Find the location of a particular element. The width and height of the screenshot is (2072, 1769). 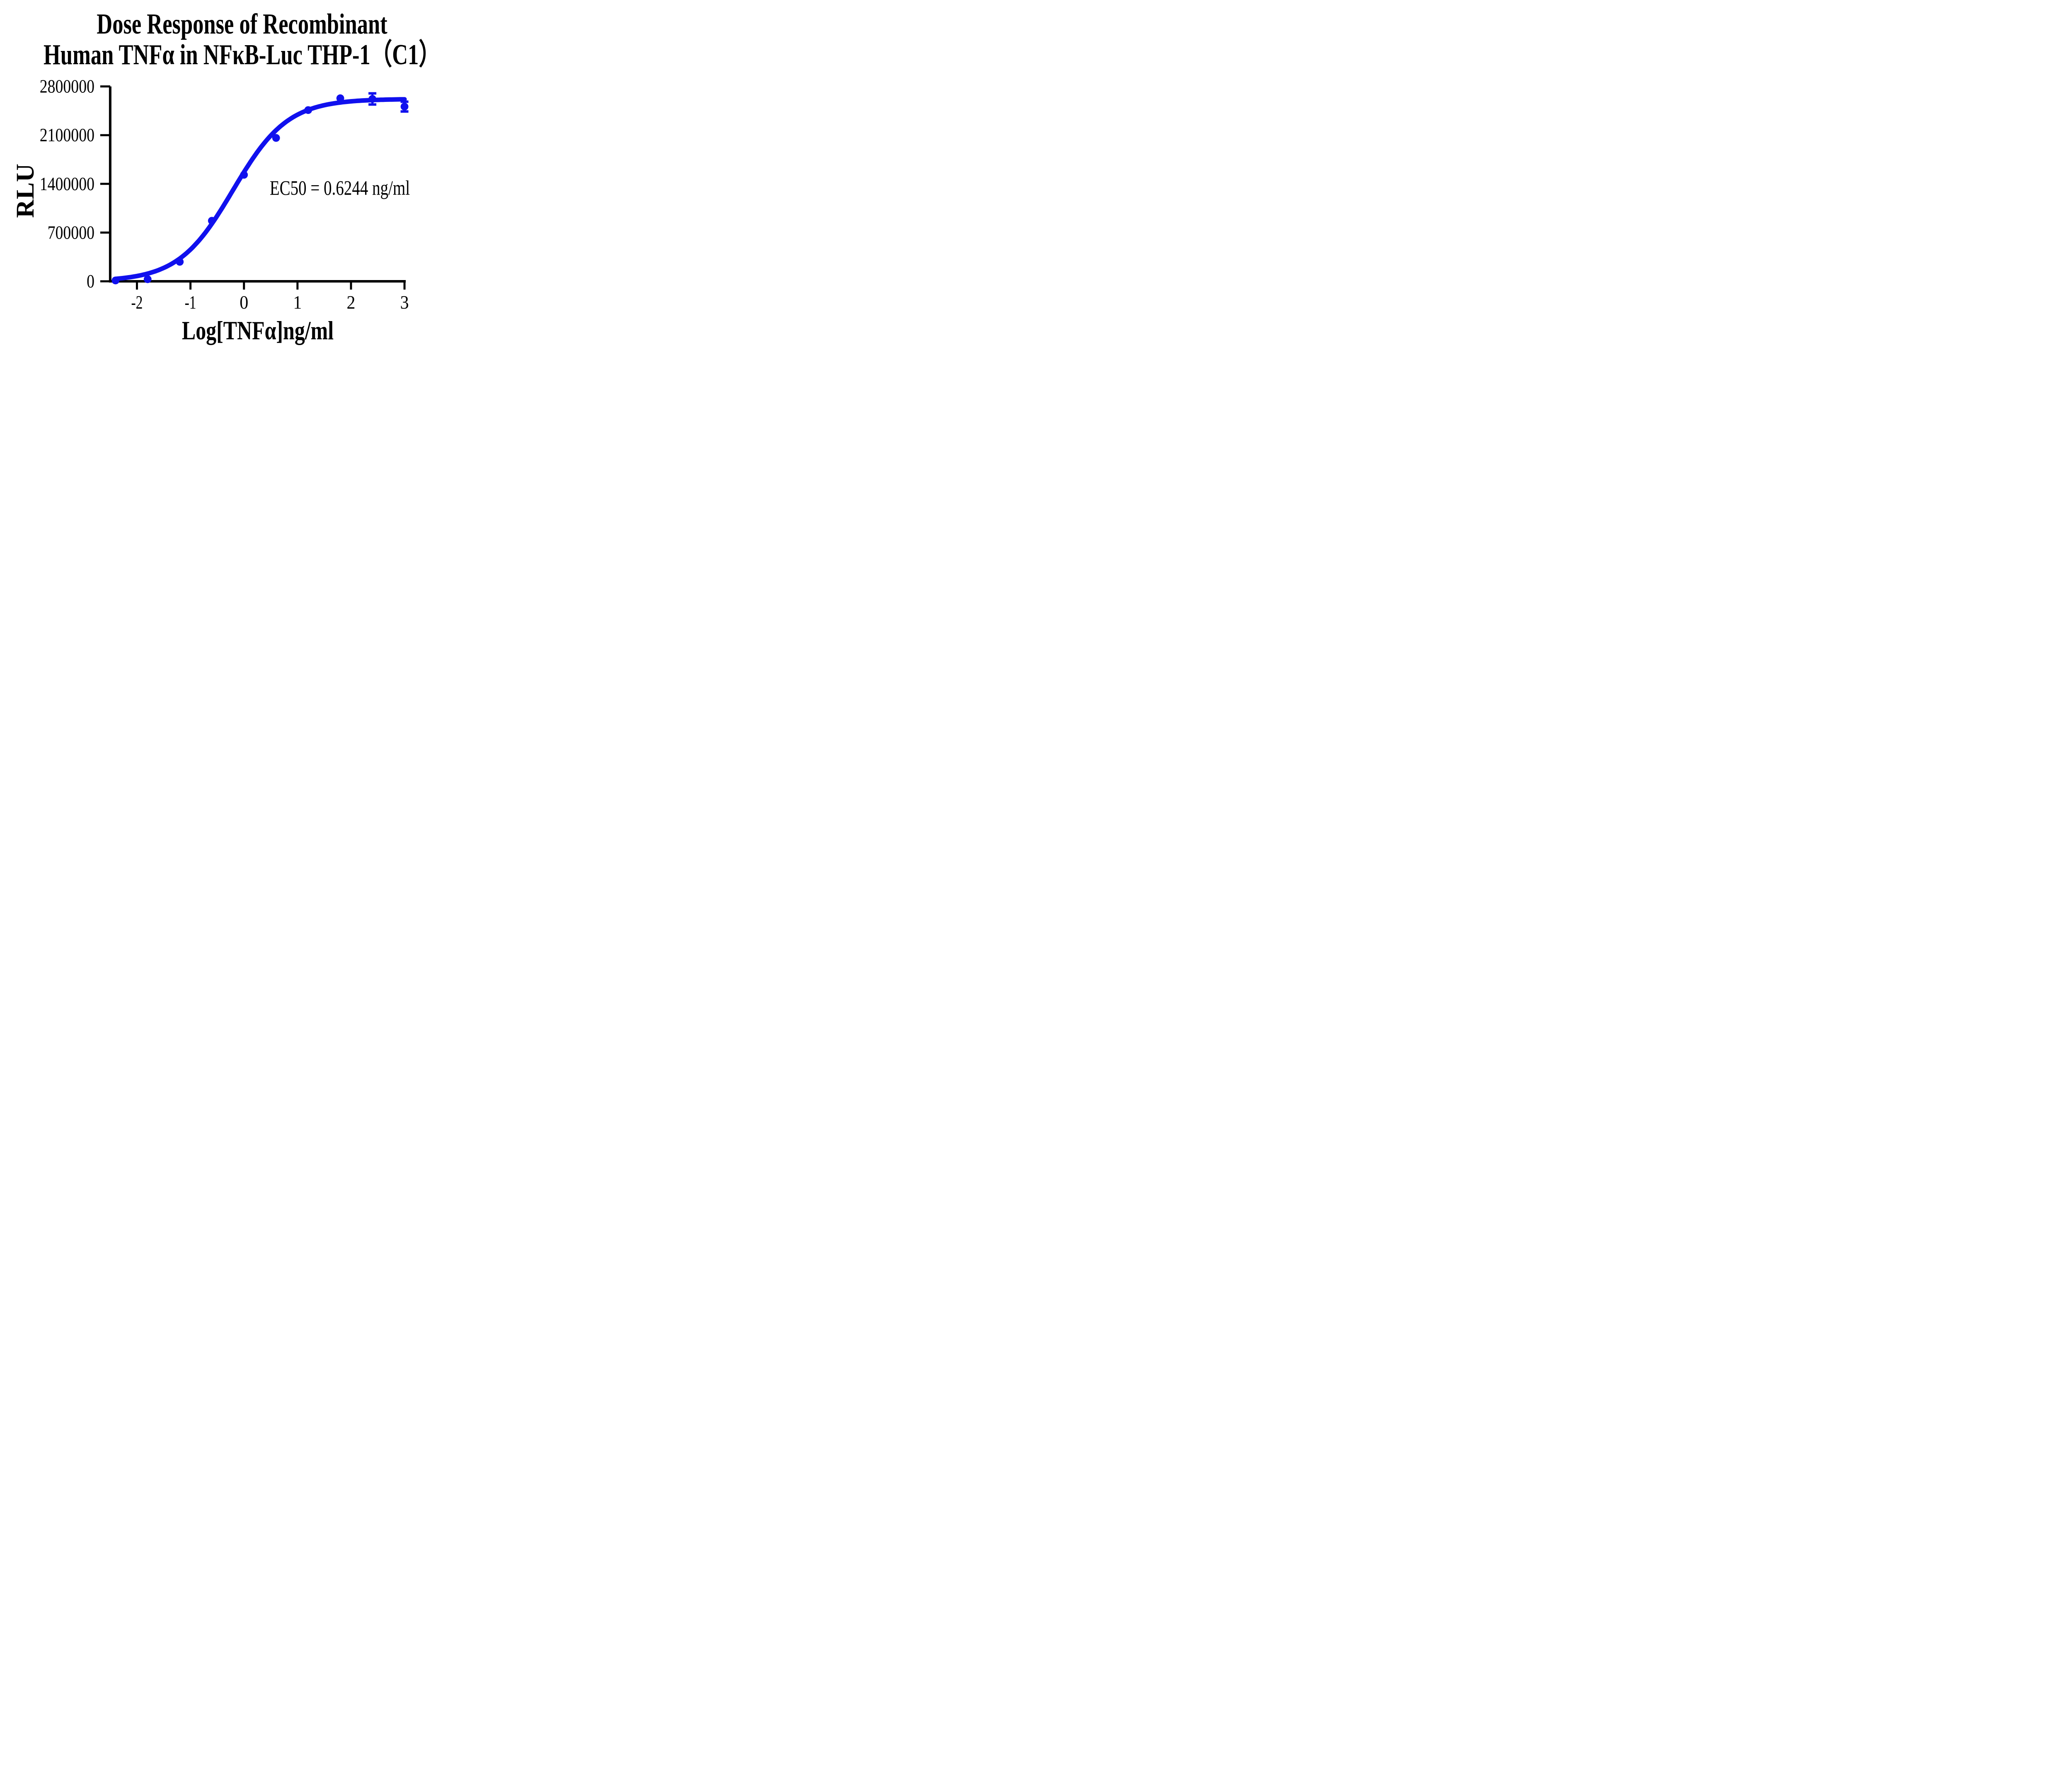

x-tick-label: 0 is located at coordinates (244, 302).